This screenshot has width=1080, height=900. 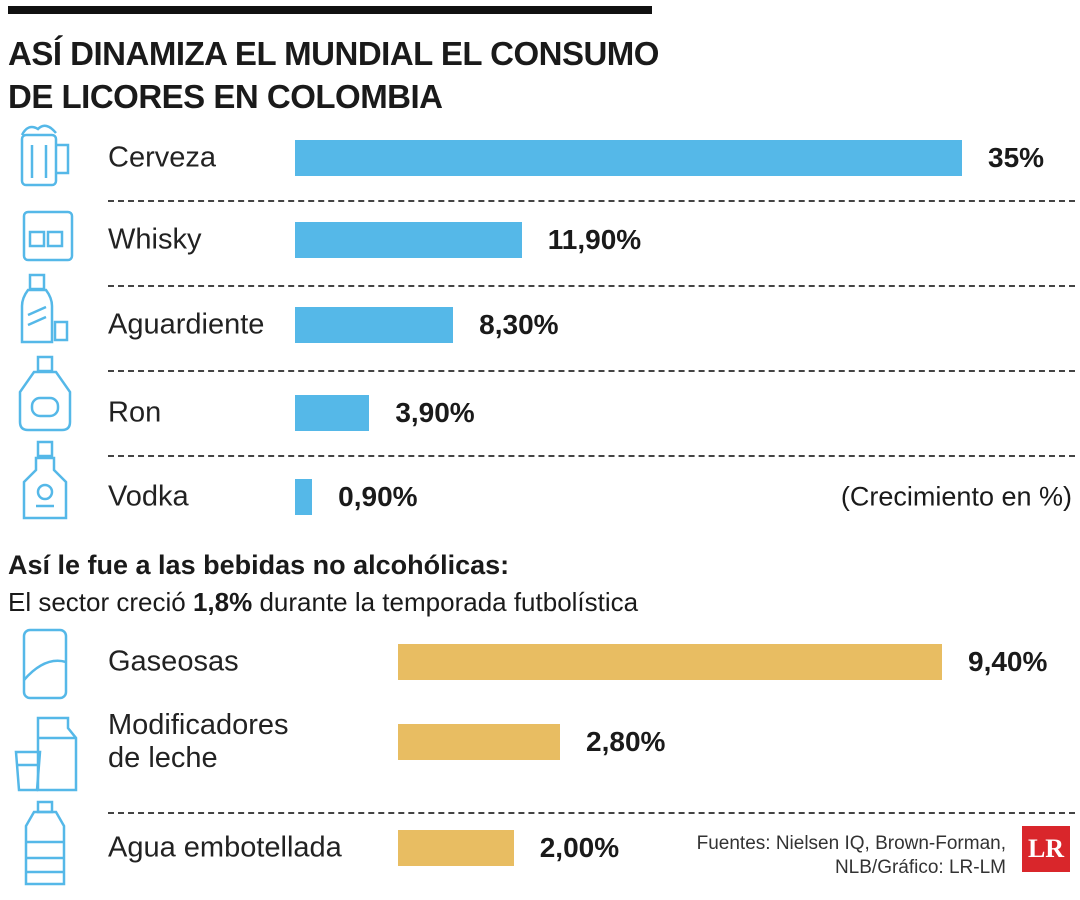 What do you see at coordinates (1046, 849) in the screenshot?
I see `logo: LR` at bounding box center [1046, 849].